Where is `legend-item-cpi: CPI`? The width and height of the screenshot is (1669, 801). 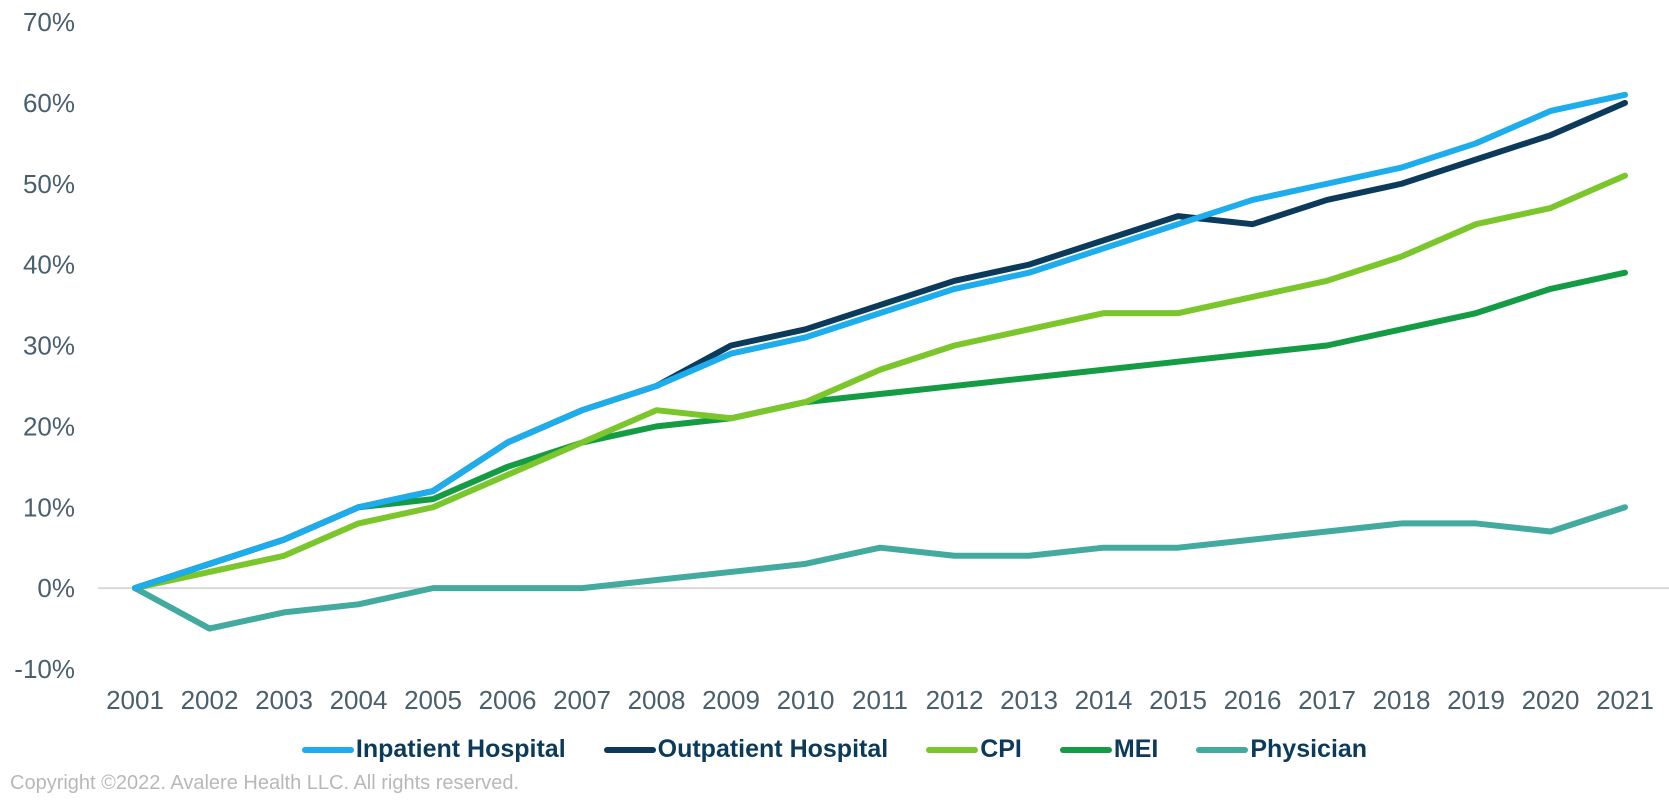 legend-item-cpi: CPI is located at coordinates (974, 749).